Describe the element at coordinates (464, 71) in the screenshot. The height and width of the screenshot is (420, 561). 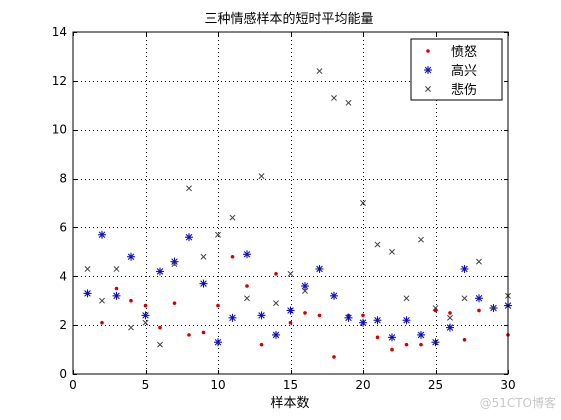
I see `legend-label-happy: 高兴` at that location.